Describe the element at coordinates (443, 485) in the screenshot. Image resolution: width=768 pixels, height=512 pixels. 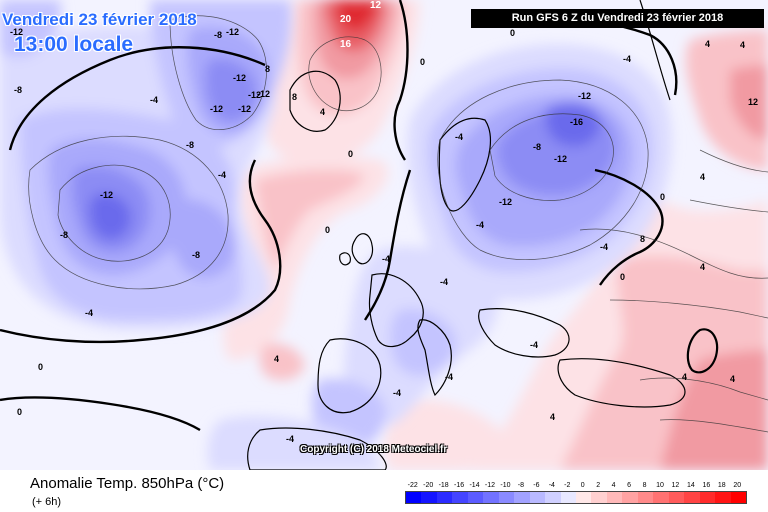
I see `scale-tick-label: -18` at that location.